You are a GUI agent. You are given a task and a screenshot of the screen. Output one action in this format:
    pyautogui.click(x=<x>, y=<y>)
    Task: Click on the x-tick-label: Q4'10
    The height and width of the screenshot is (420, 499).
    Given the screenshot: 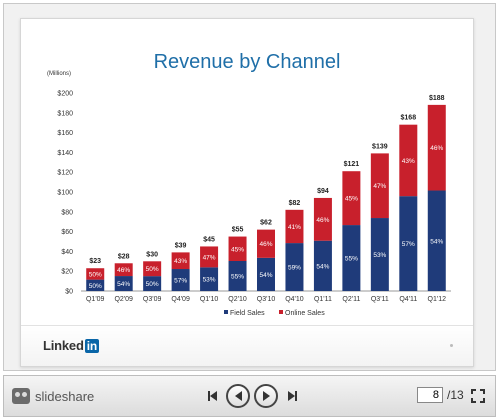 What is the action you would take?
    pyautogui.click(x=294, y=299)
    